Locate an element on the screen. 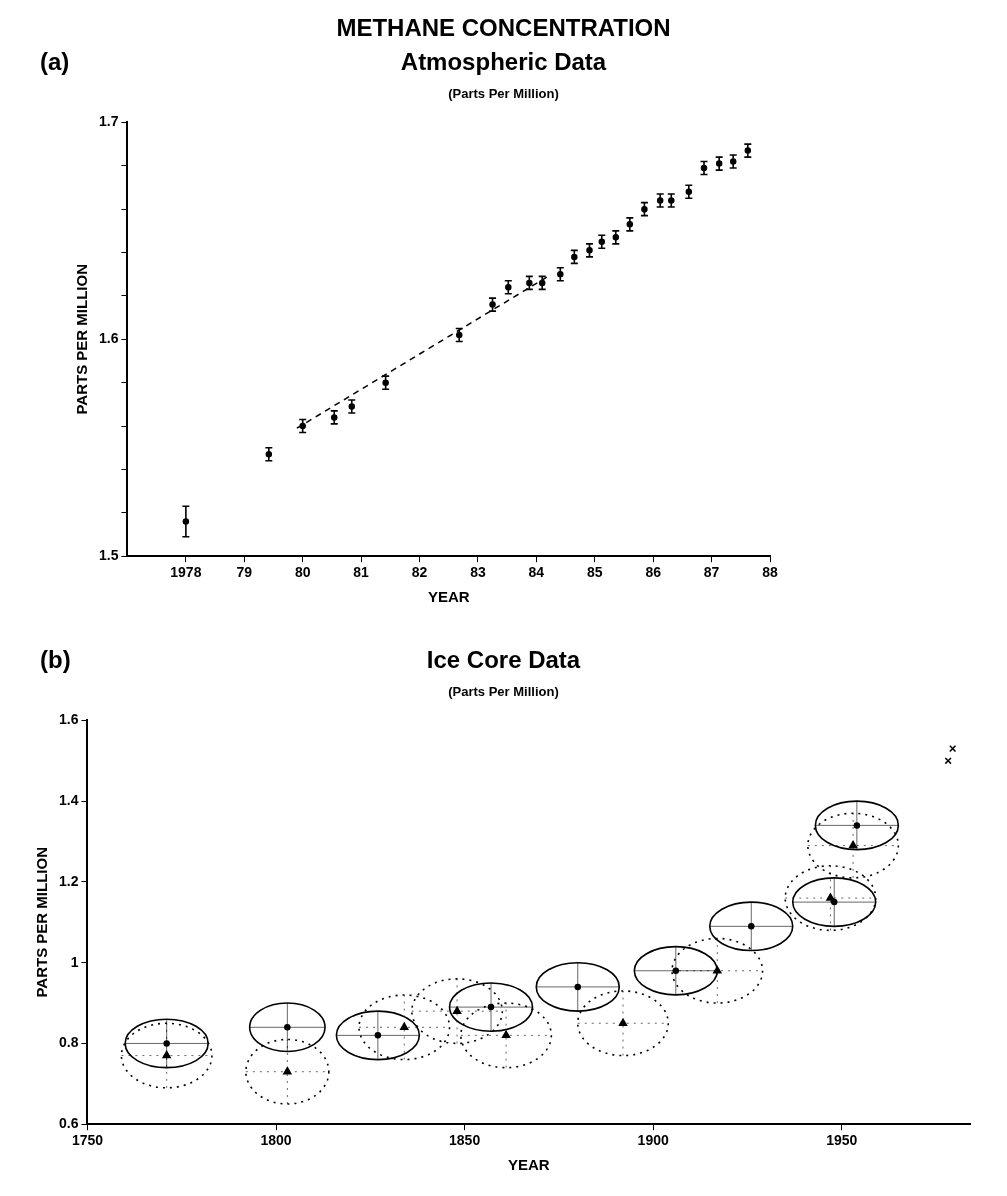  x-tick-label: 1950 is located at coordinates (842, 1140).